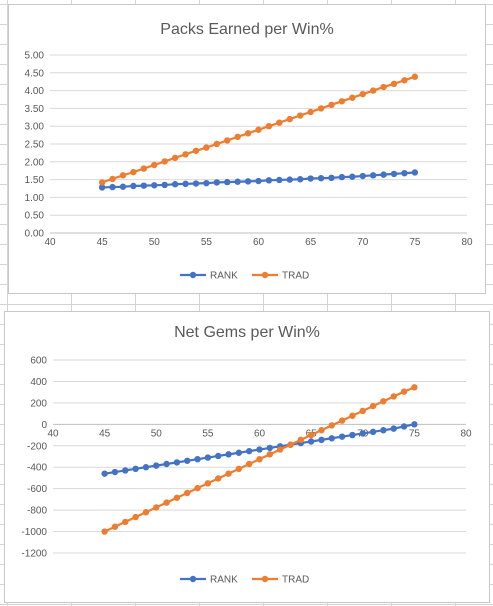 The image size is (493, 606). Describe the element at coordinates (37, 511) in the screenshot. I see `y-tick-label: -800` at that location.